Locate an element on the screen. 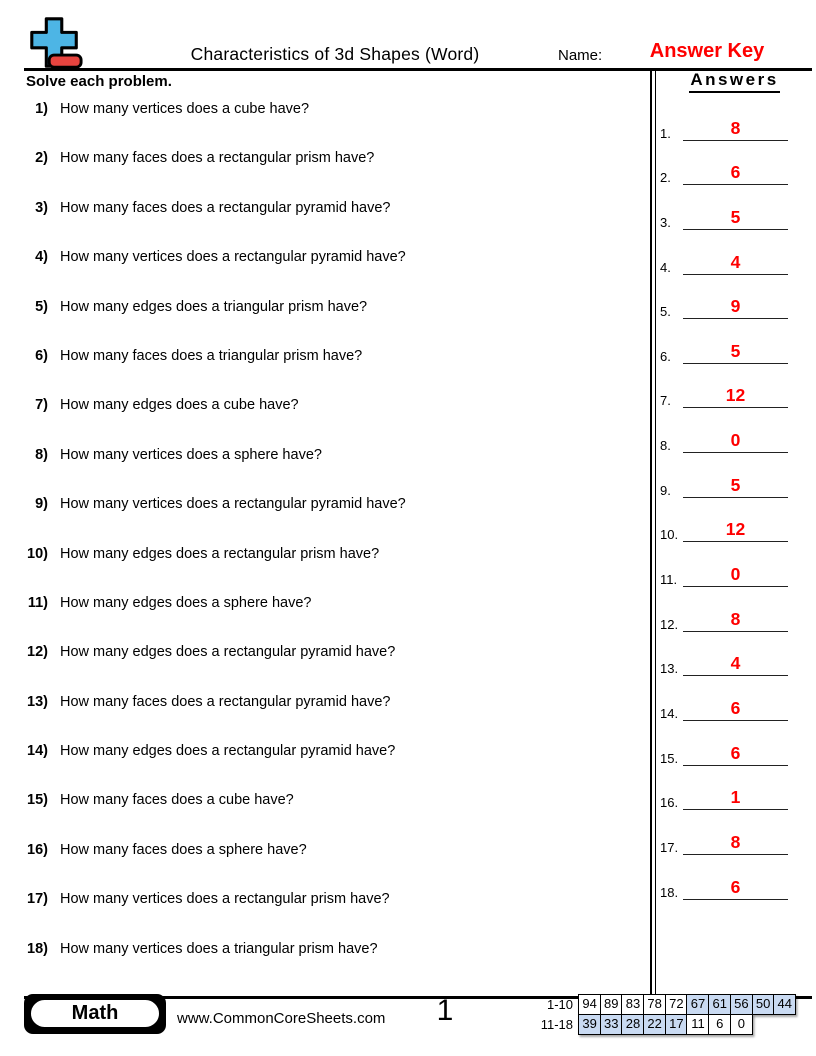 The height and width of the screenshot is (1056, 816). score-cell: 72 is located at coordinates (676, 1004).